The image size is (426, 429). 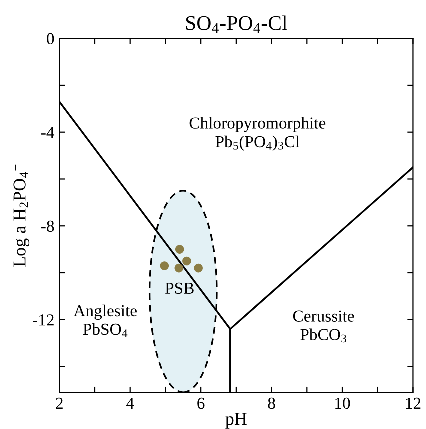 I want to click on x-axis-title: pH, so click(x=236, y=421).